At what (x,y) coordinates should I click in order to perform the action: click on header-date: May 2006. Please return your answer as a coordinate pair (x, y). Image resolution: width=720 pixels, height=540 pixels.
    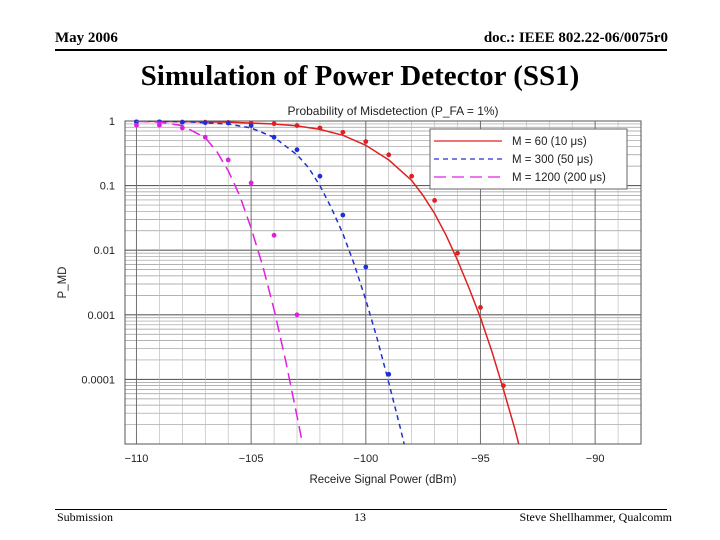
    Looking at the image, I should click on (86, 38).